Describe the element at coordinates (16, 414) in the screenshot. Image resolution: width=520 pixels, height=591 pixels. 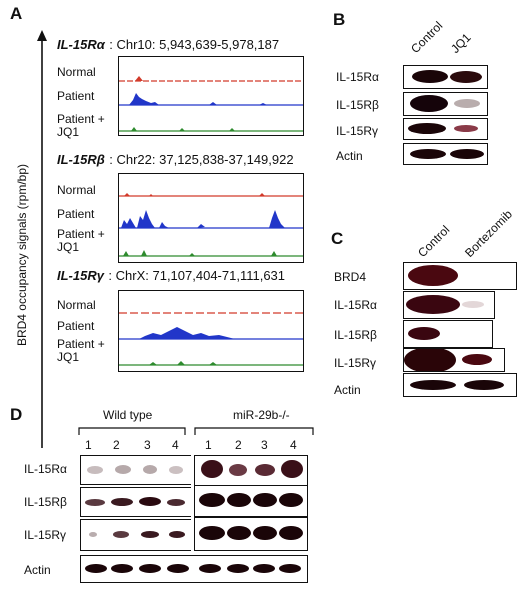
I see `panel-d-letter: D` at that location.